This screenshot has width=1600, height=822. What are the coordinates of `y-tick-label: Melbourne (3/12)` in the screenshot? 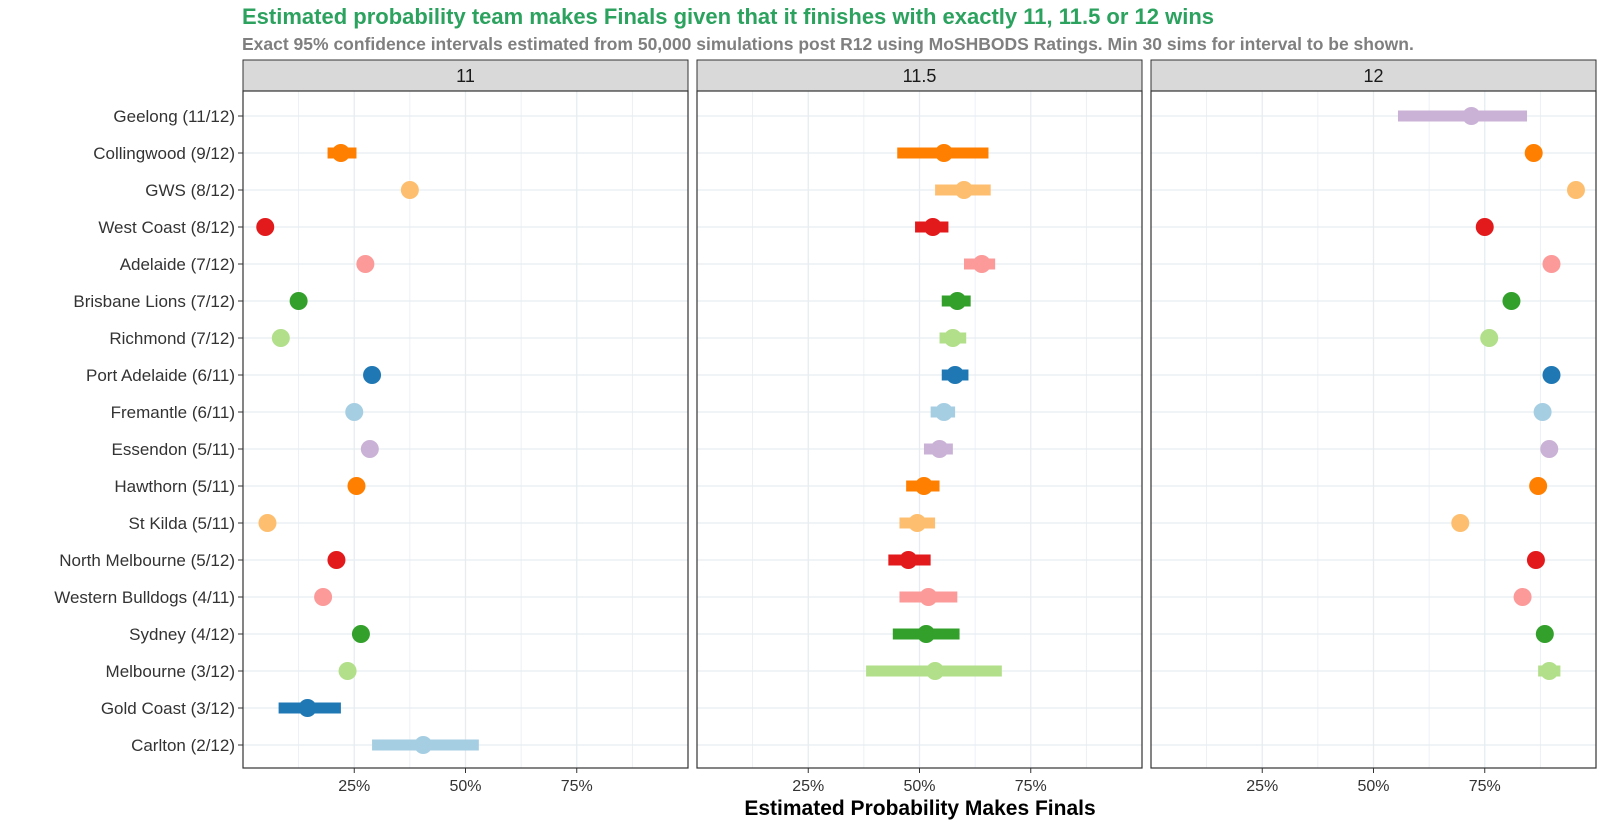 It's located at (170, 671).